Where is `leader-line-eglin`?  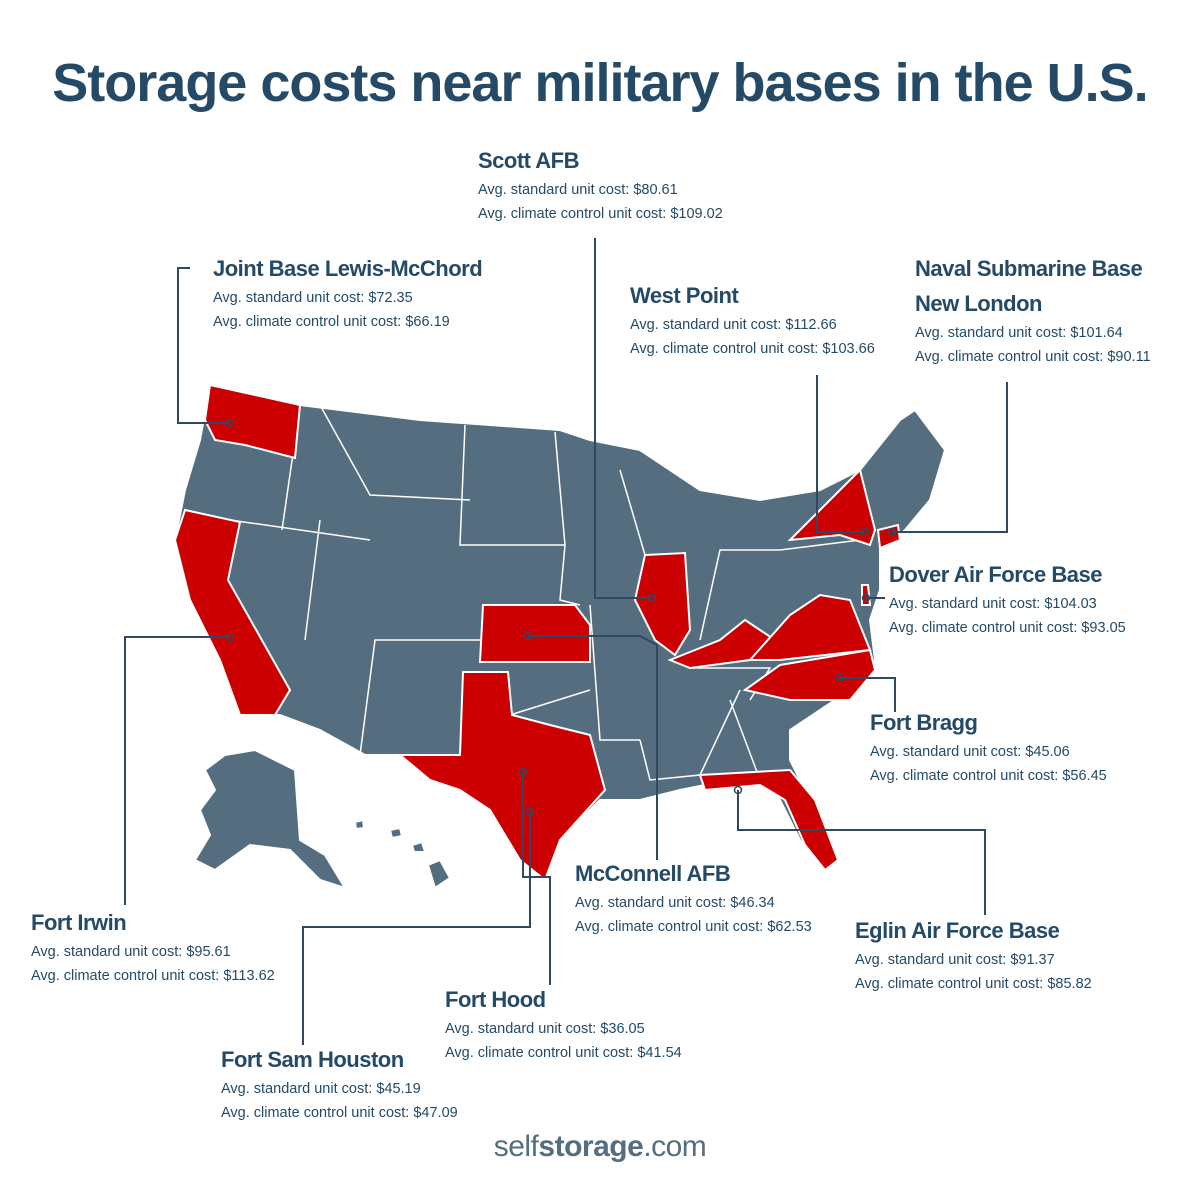 leader-line-eglin is located at coordinates (861, 852).